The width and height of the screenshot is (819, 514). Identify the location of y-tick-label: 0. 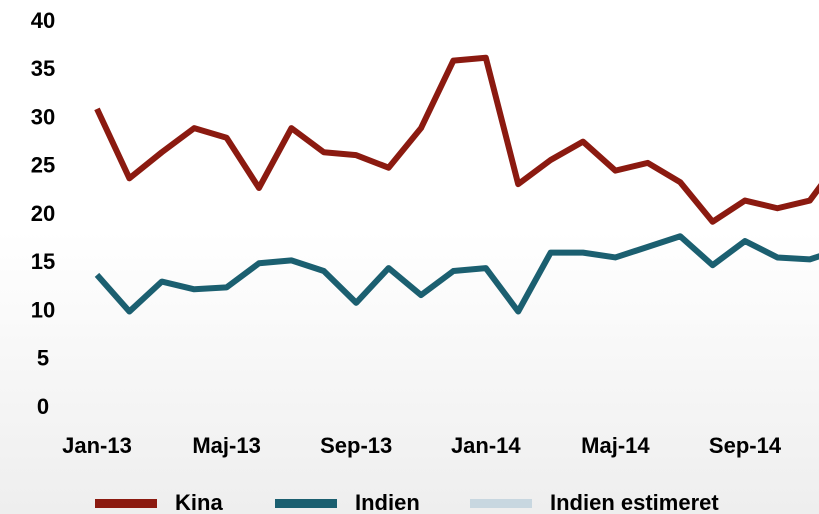
(43, 406).